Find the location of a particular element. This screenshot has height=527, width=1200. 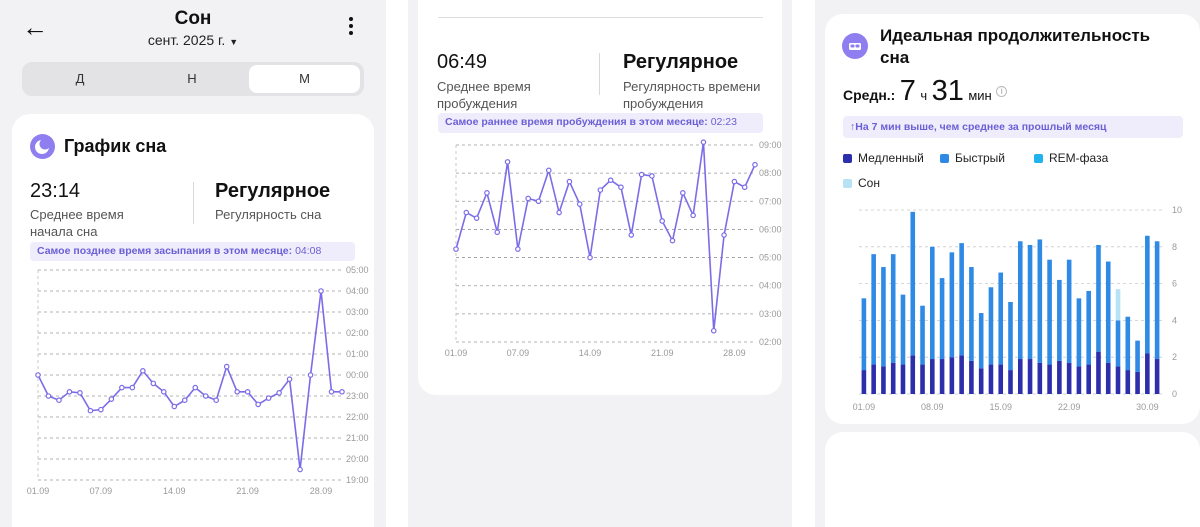

avg-hours-unit: ч is located at coordinates (924, 95).